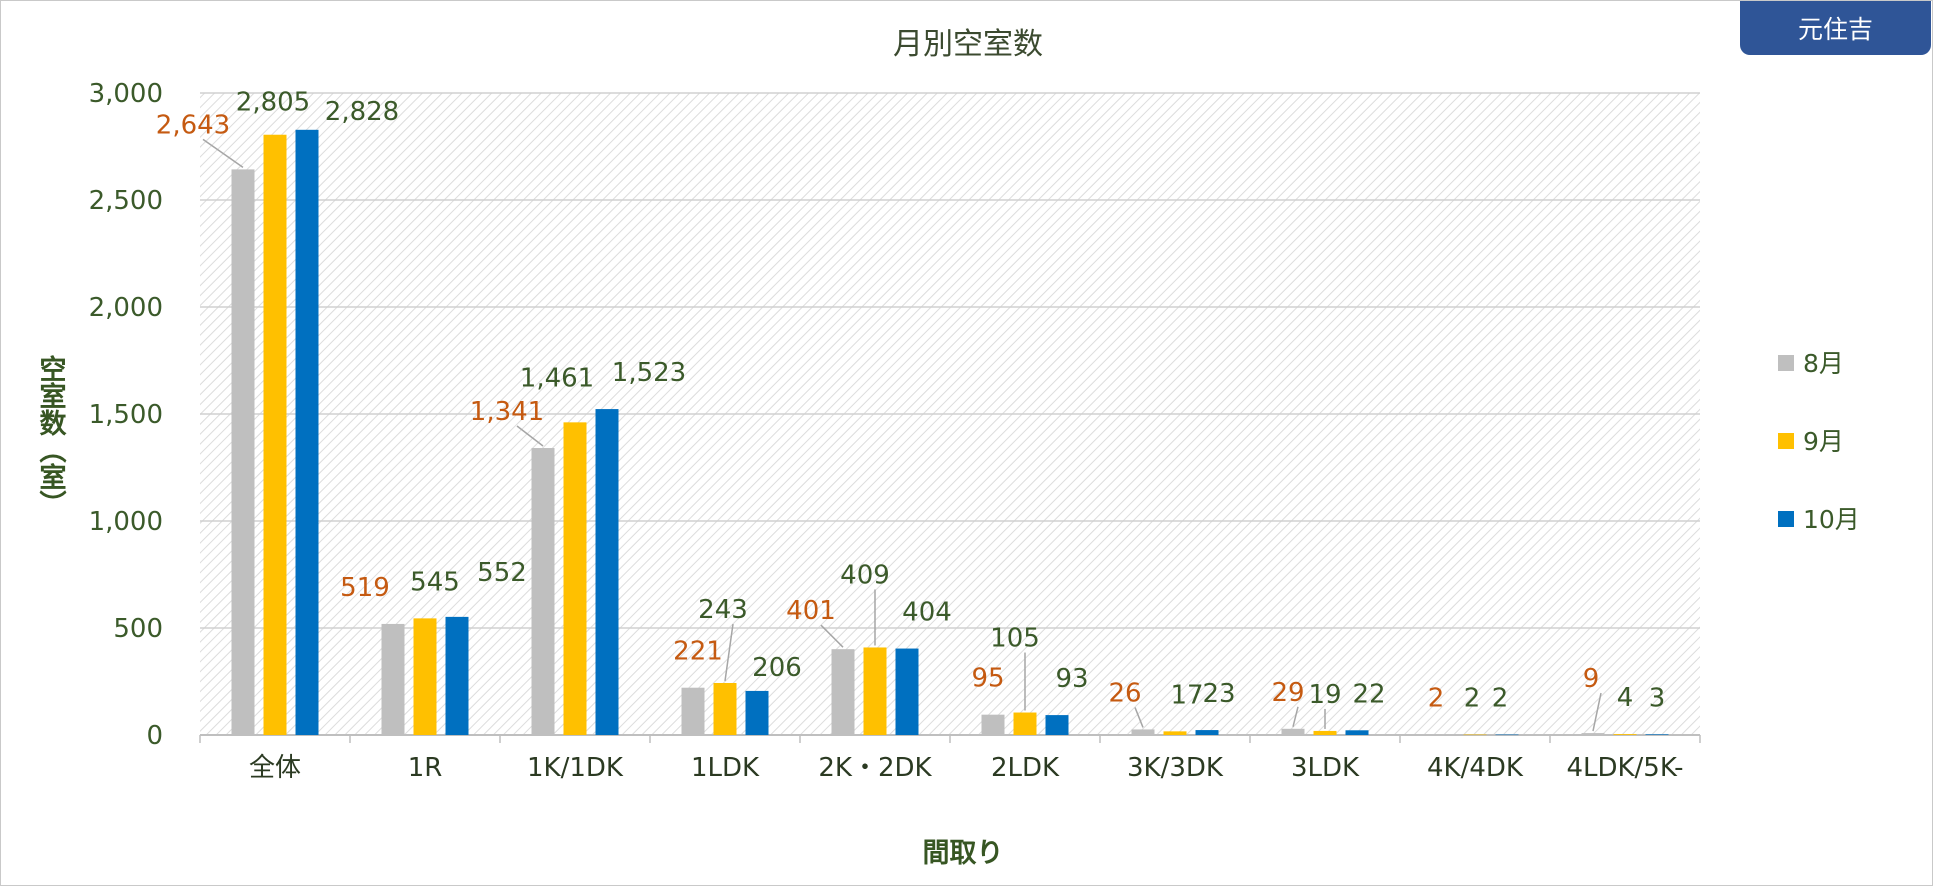 This screenshot has width=1933, height=886. What do you see at coordinates (557, 378) in the screenshot?
I see `data-label: 1,461` at bounding box center [557, 378].